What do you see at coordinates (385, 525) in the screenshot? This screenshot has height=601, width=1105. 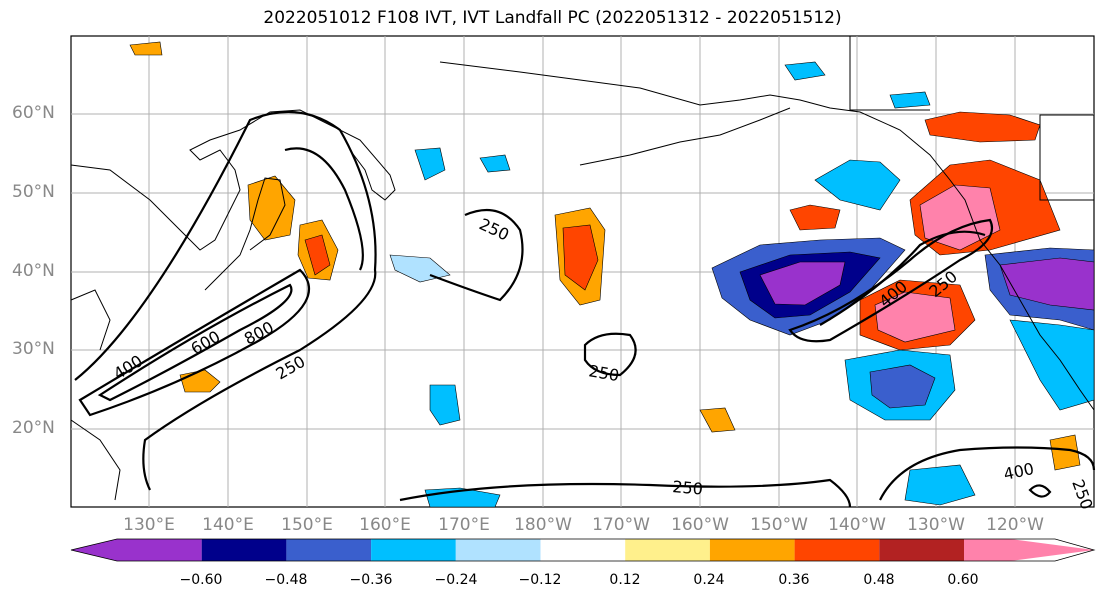 I see `lon-label: 160°E` at bounding box center [385, 525].